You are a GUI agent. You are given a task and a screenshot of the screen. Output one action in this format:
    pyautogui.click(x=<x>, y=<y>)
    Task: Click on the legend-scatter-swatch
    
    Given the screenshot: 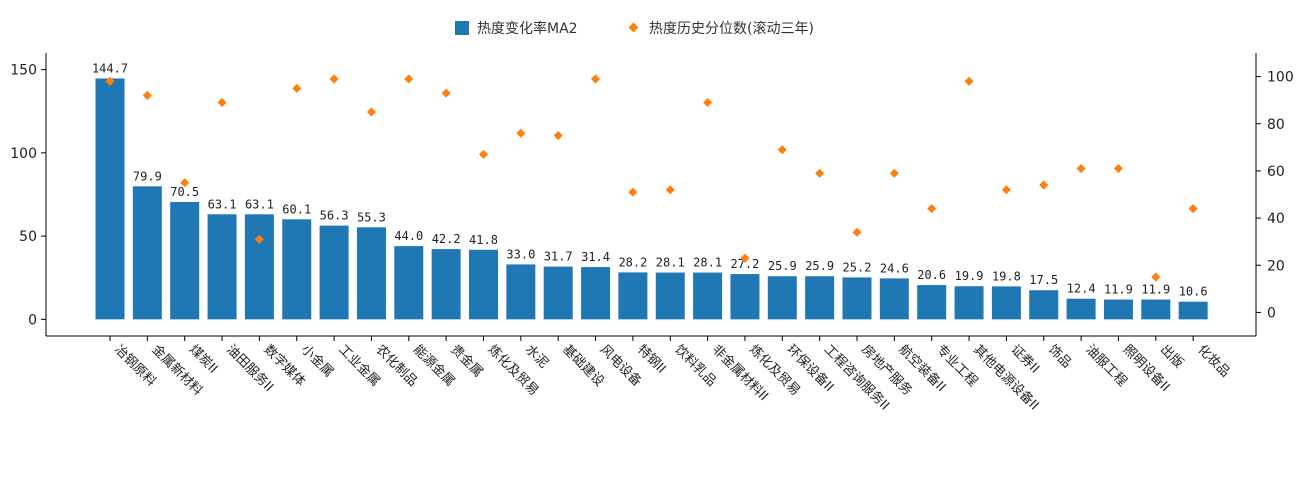 What is the action you would take?
    pyautogui.click(x=633, y=27)
    